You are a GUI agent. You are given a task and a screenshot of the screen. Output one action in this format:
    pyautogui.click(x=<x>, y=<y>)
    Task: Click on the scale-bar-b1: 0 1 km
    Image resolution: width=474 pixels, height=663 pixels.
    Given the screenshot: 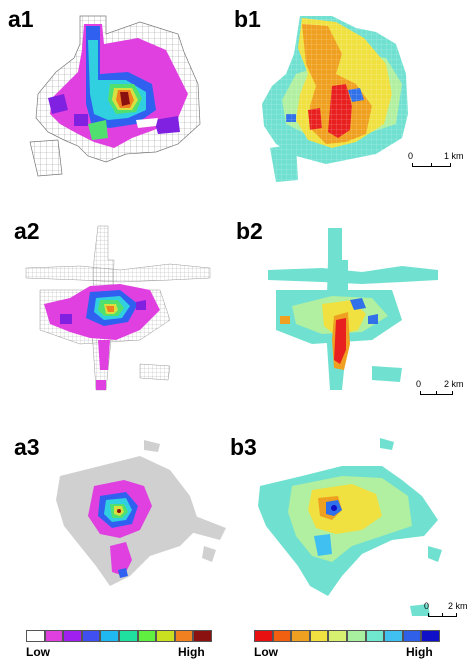 What is the action you would take?
    pyautogui.click(x=438, y=162)
    